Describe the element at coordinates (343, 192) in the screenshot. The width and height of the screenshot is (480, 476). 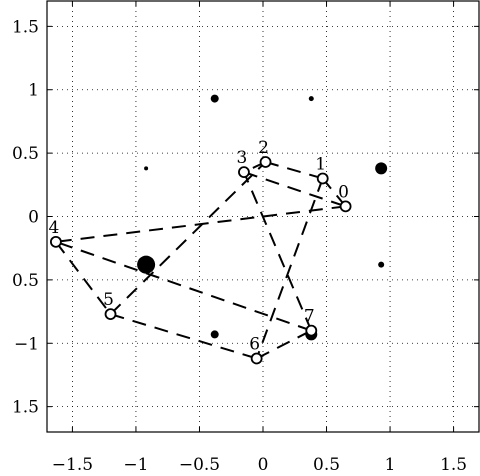
I see `node-label: 0` at that location.